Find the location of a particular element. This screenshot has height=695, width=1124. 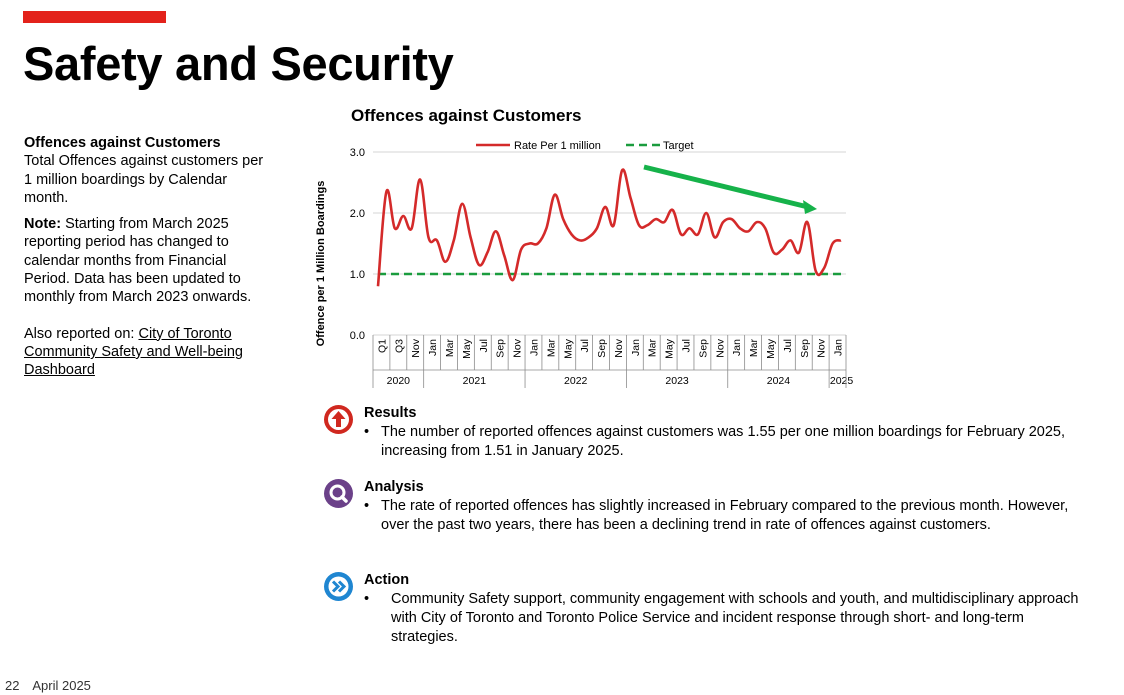

year-label: 2024 is located at coordinates (779, 381).